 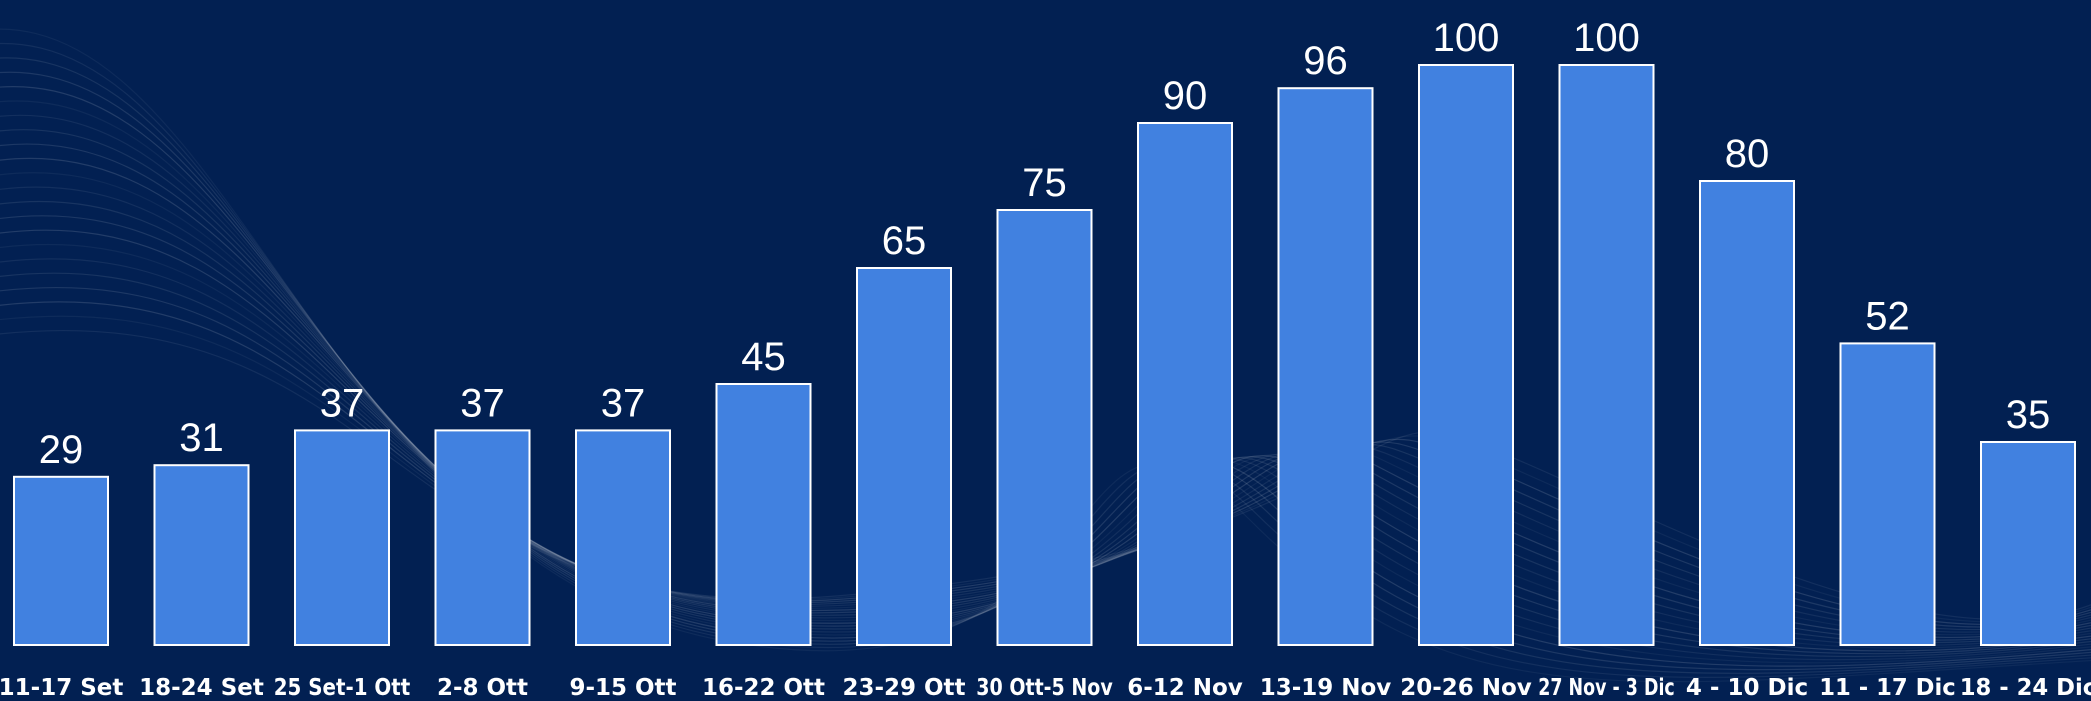 What do you see at coordinates (622, 688) in the screenshot?
I see `category-label: 9-15 Ott` at bounding box center [622, 688].